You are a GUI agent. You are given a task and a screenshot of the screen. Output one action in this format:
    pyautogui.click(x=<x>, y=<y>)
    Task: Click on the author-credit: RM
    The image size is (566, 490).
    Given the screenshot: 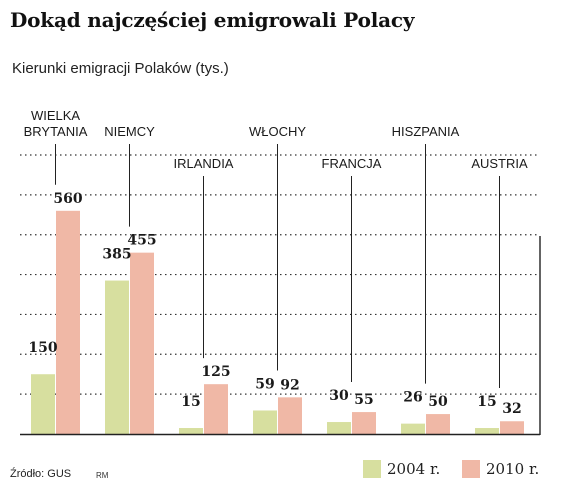 What is the action you would take?
    pyautogui.click(x=102, y=475)
    